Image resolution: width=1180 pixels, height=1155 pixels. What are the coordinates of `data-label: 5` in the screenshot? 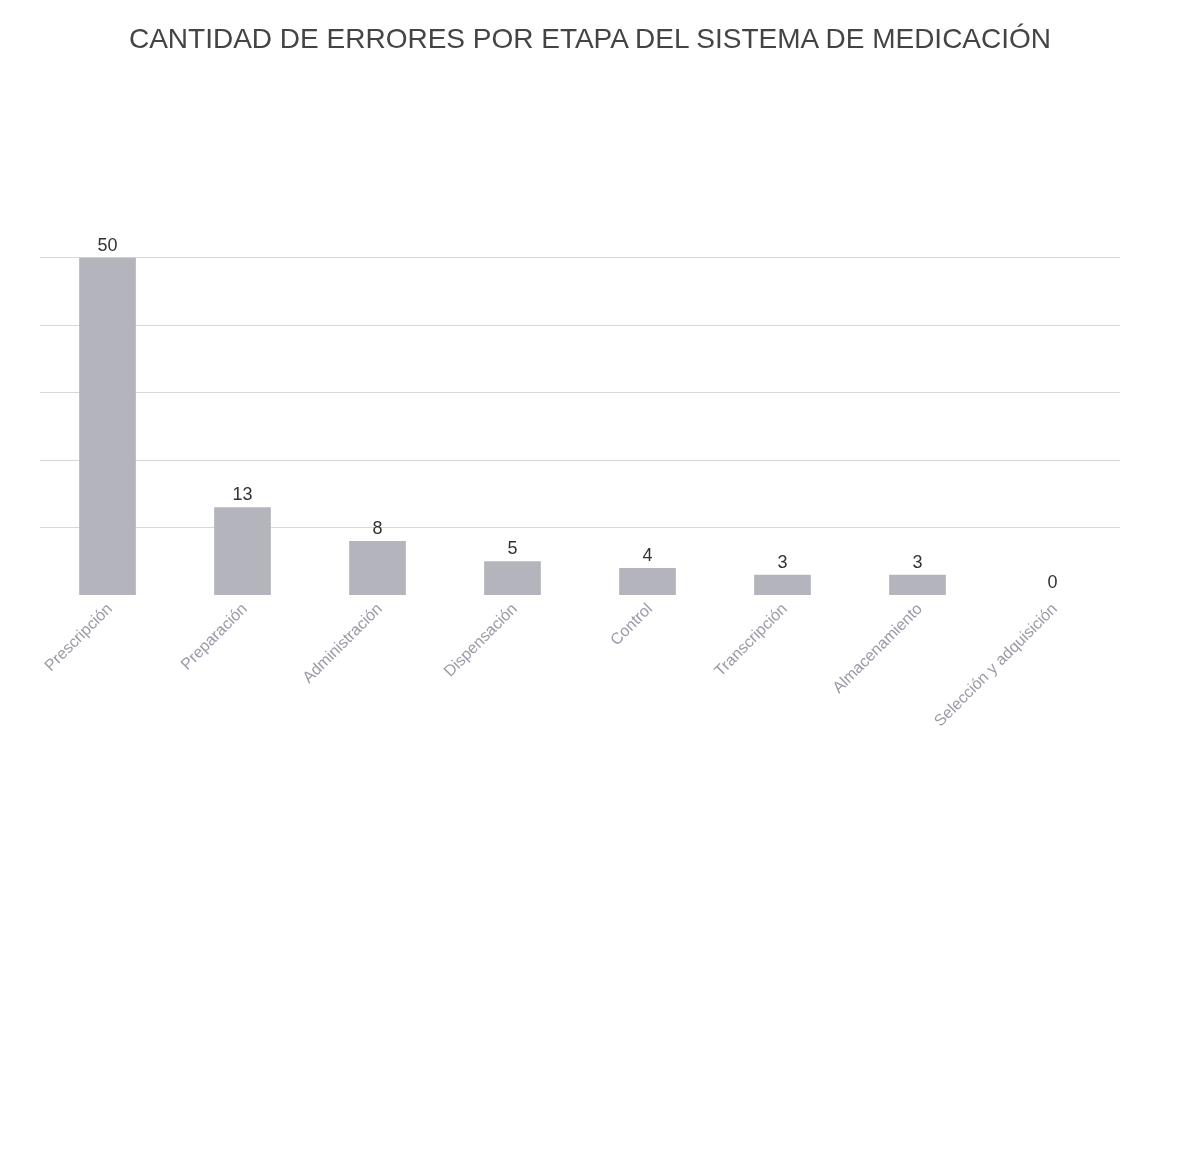 It's located at (512, 548).